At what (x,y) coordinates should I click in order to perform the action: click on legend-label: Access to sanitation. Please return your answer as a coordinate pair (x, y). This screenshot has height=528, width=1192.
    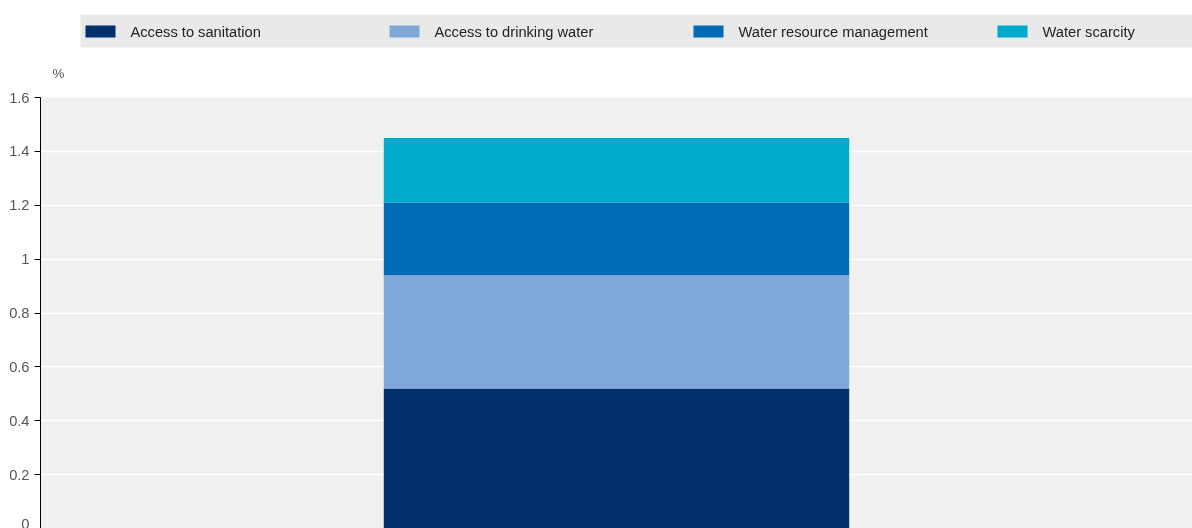
    Looking at the image, I should click on (195, 31).